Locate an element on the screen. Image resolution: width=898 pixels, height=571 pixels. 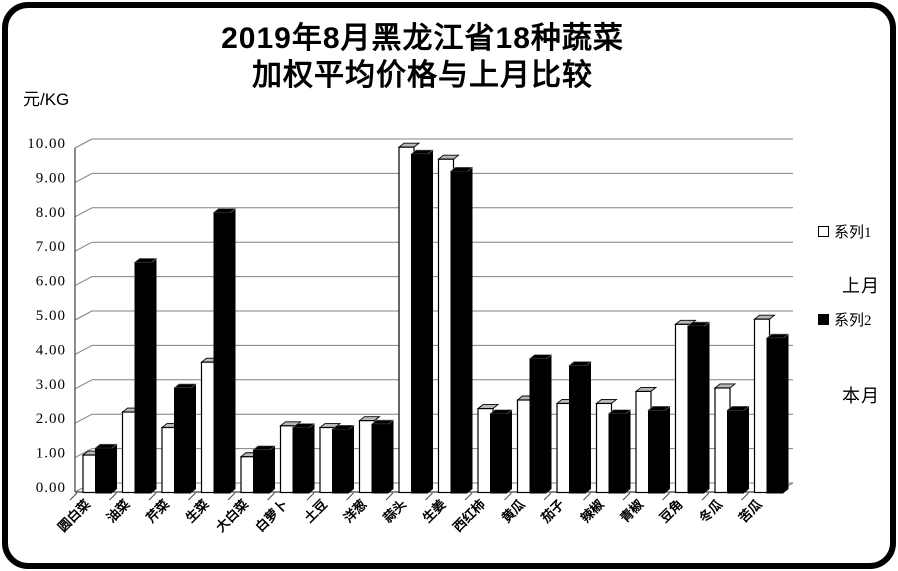
y-tick-label-10: 10.00 is located at coordinates (46, 144).